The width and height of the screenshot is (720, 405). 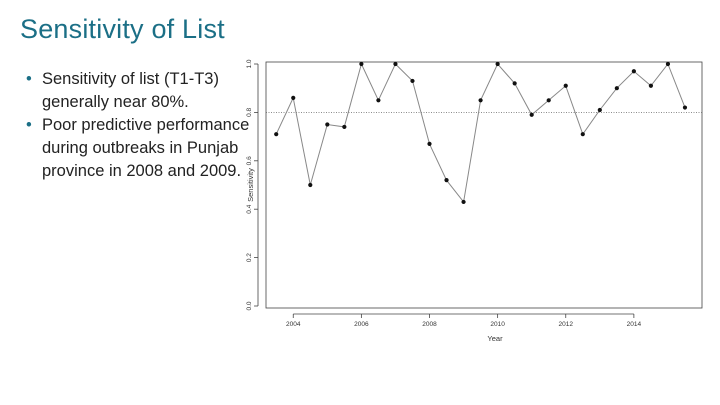 What do you see at coordinates (497, 324) in the screenshot?
I see `x-tick-label: 2010` at bounding box center [497, 324].